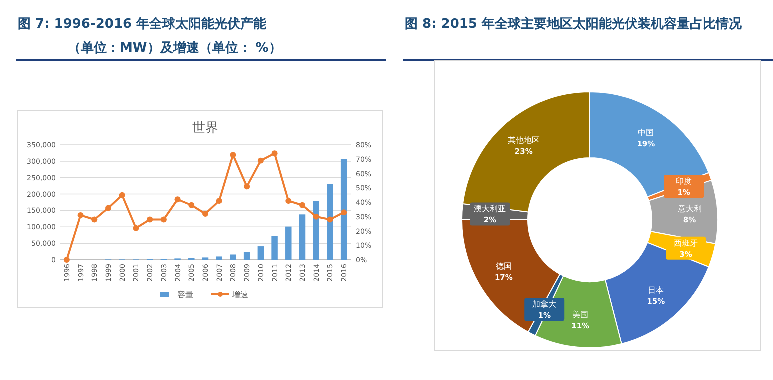 The height and width of the screenshot is (380, 773). Describe the element at coordinates (684, 181) in the screenshot. I see `slice-label: 印度` at that location.